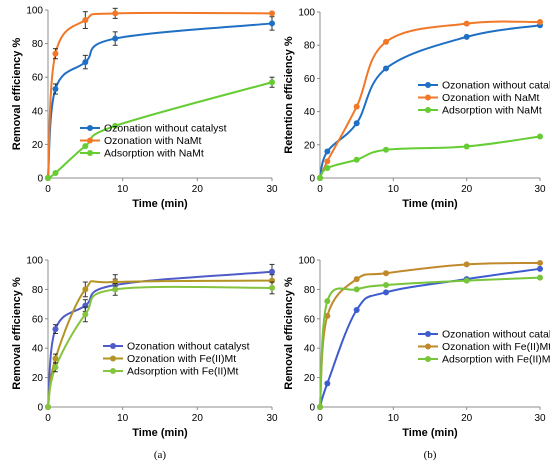  What do you see at coordinates (430, 455) in the screenshot?
I see `panel-label: (b)` at bounding box center [430, 455].